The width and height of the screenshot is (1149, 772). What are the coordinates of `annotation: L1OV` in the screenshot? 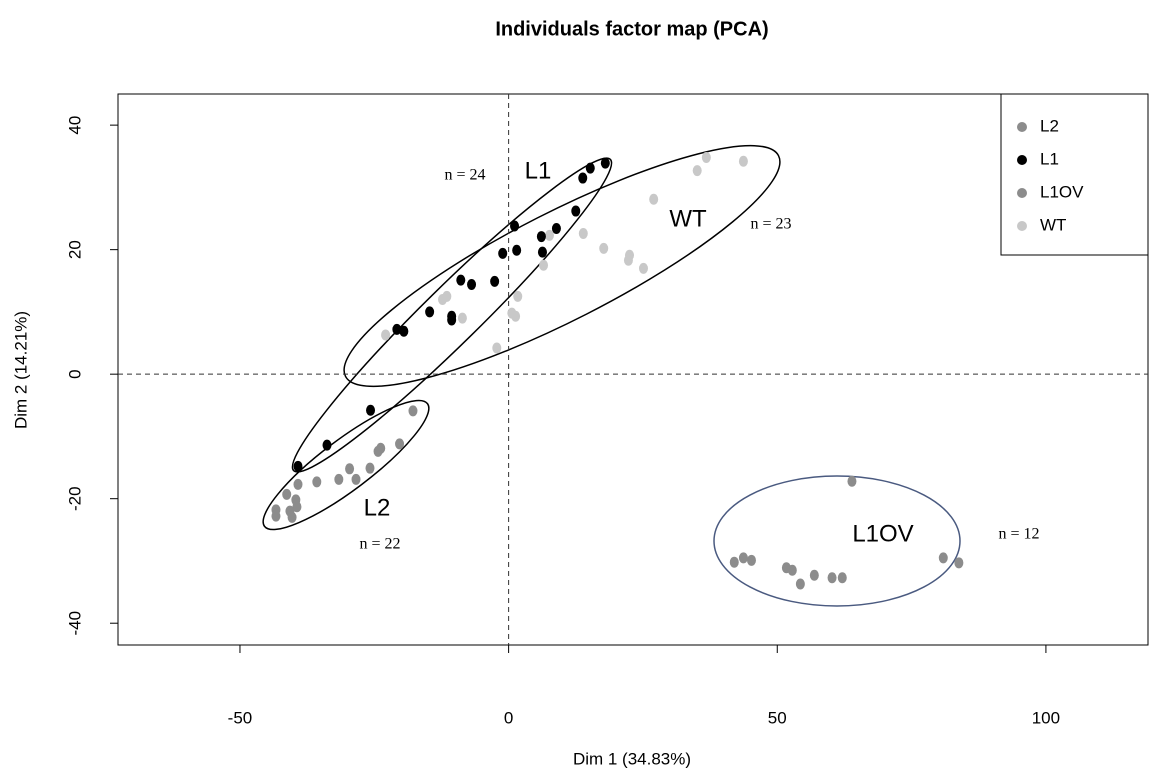 It's located at (882, 533).